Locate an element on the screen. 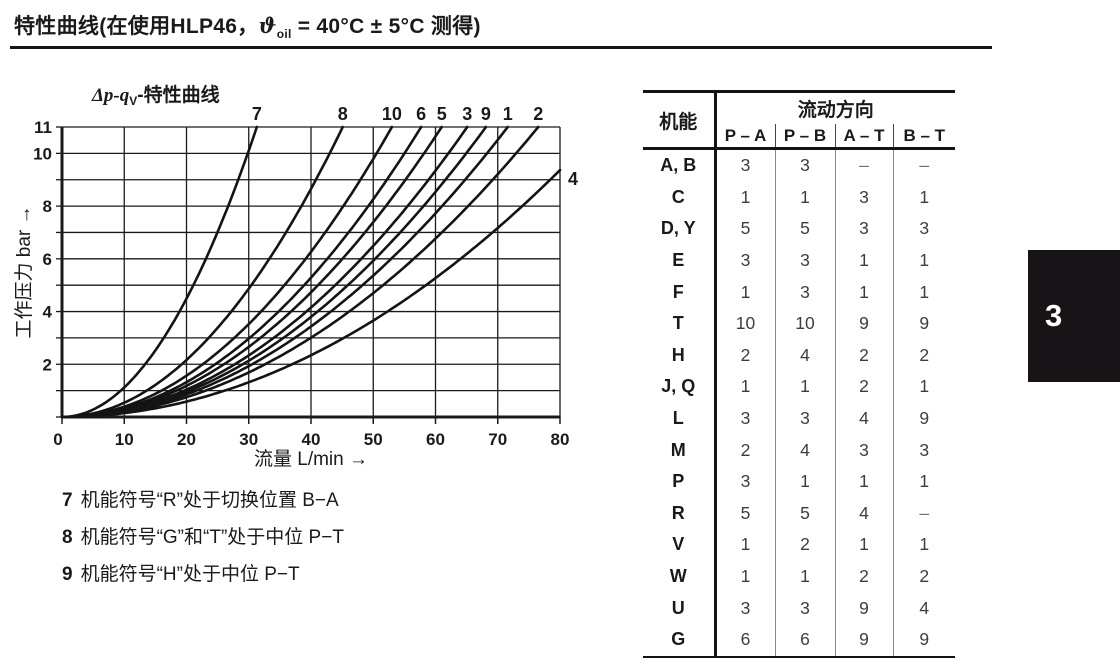 The height and width of the screenshot is (669, 1120). title-rule is located at coordinates (501, 47).